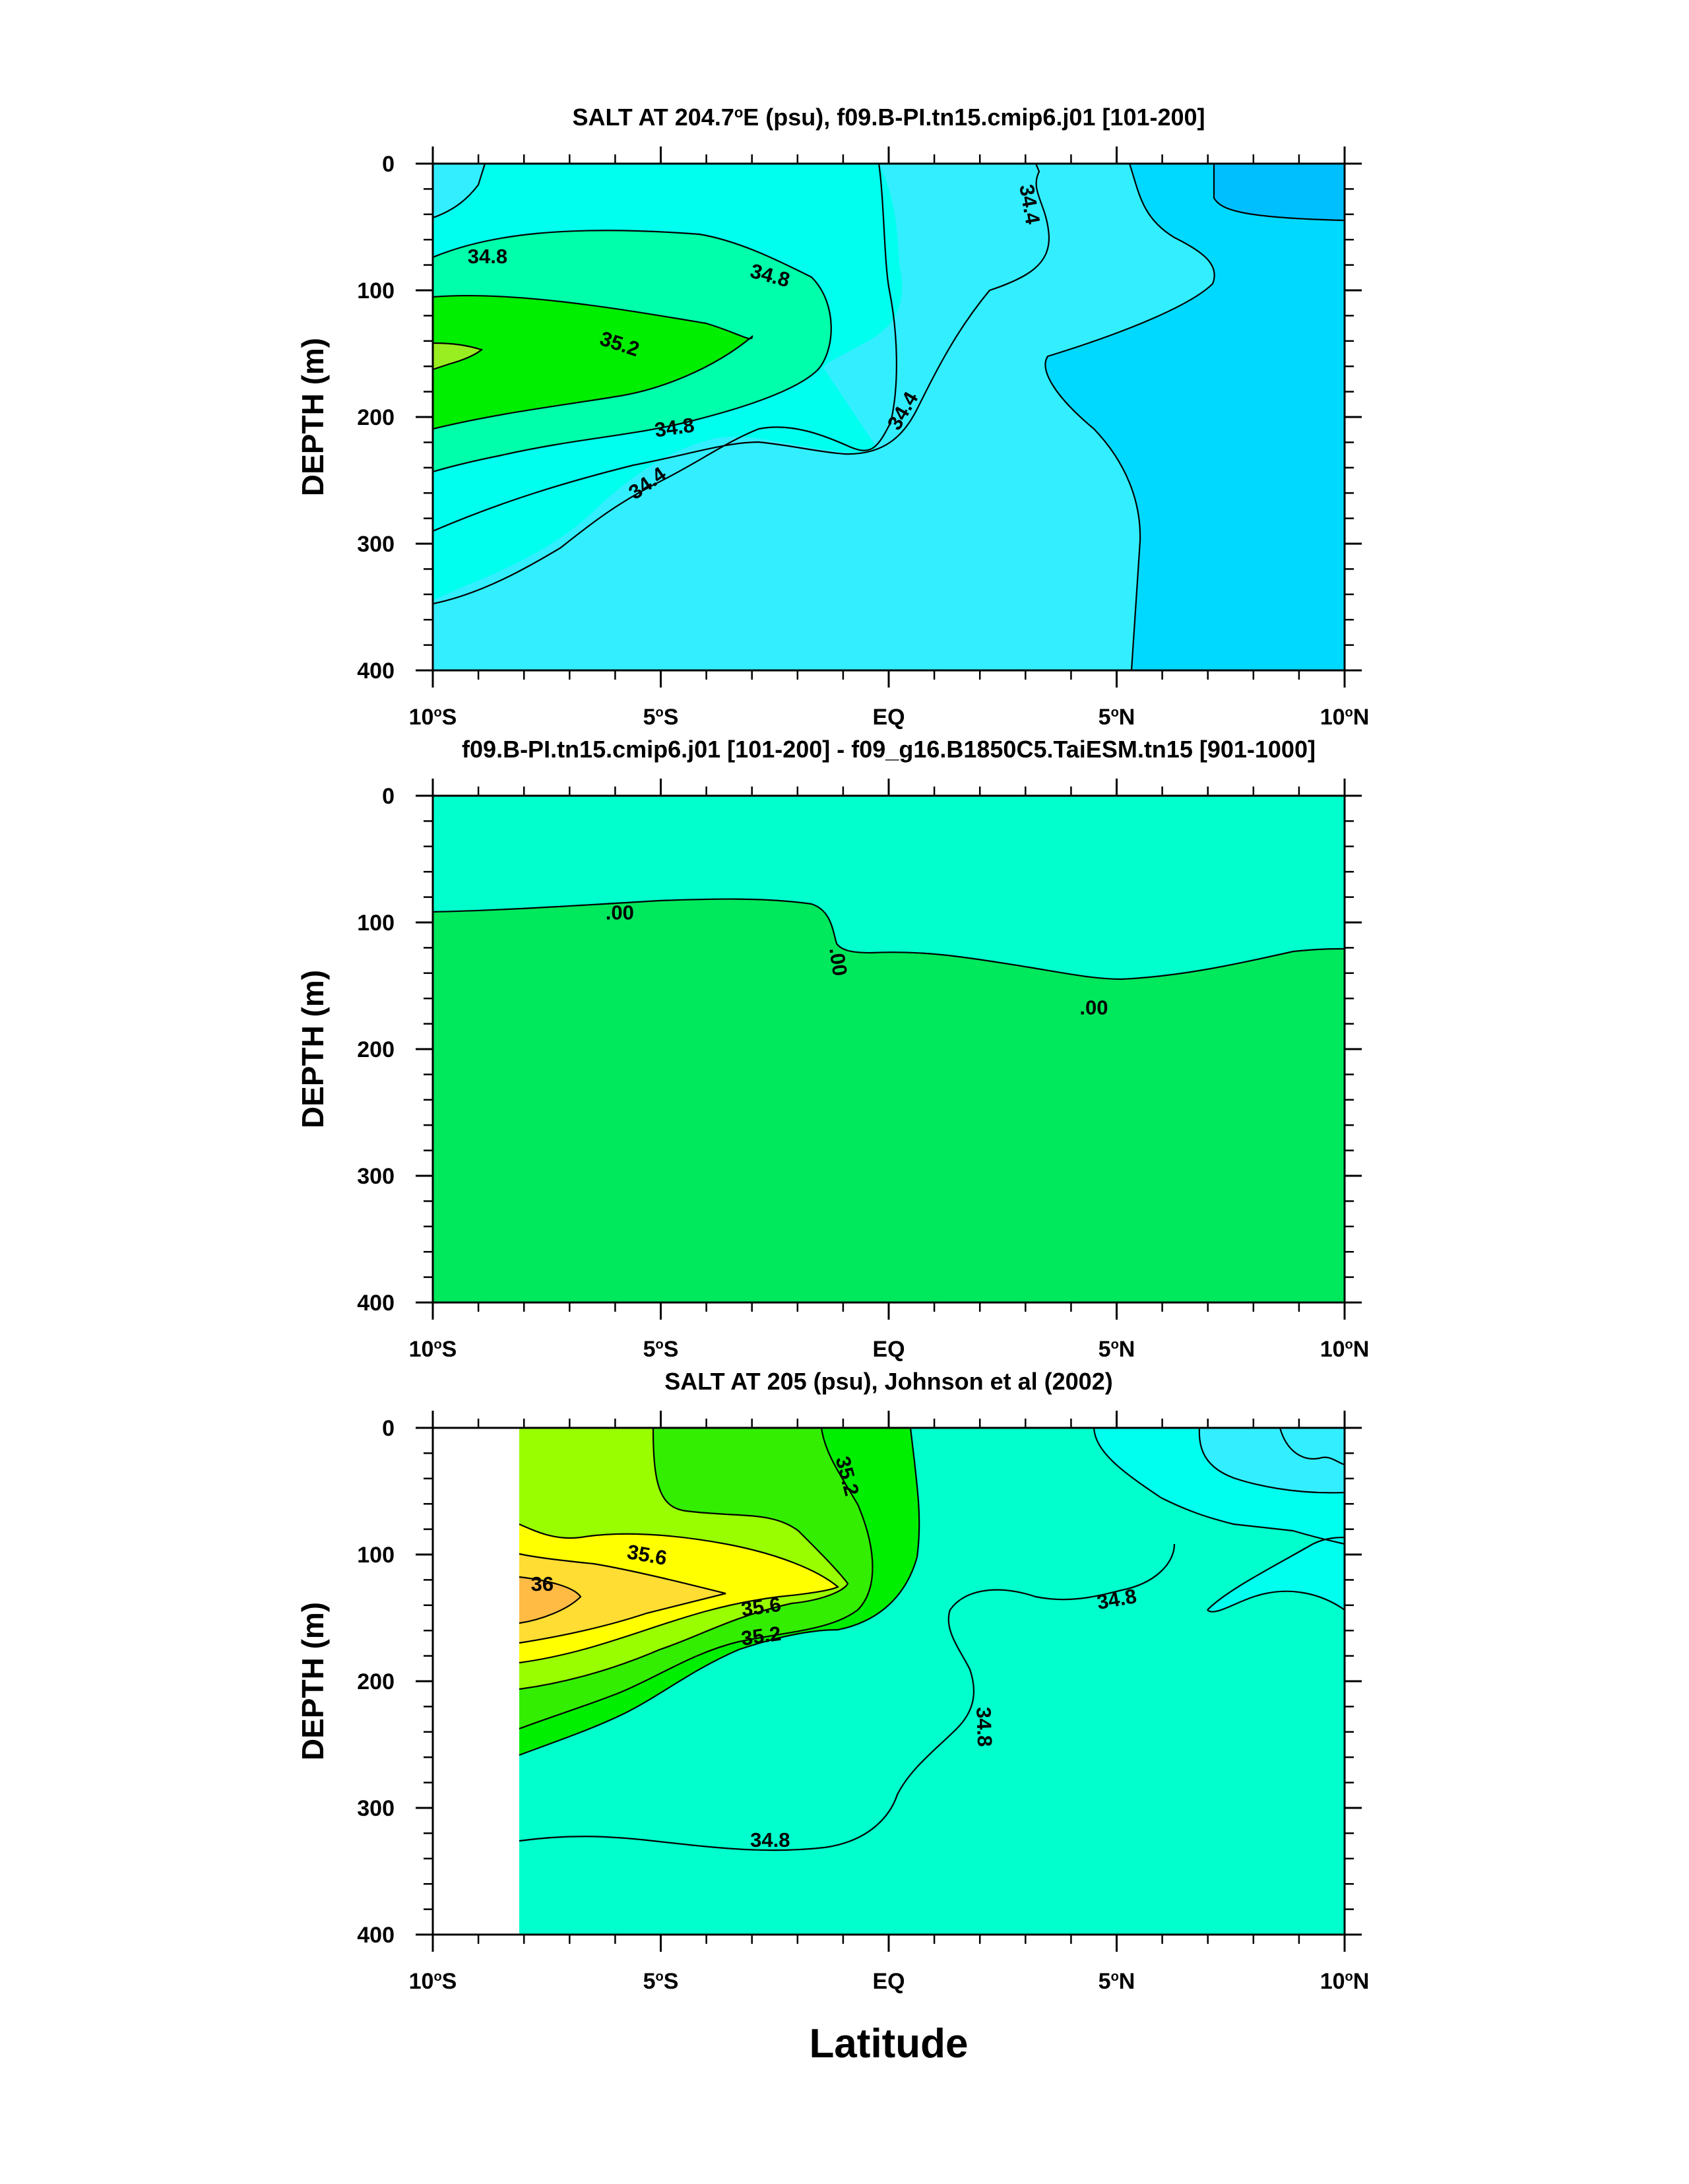  What do you see at coordinates (888, 1381) in the screenshot?
I see `panel-3-title: SALT AT 205 (psu), Johnson et al (2002)` at bounding box center [888, 1381].